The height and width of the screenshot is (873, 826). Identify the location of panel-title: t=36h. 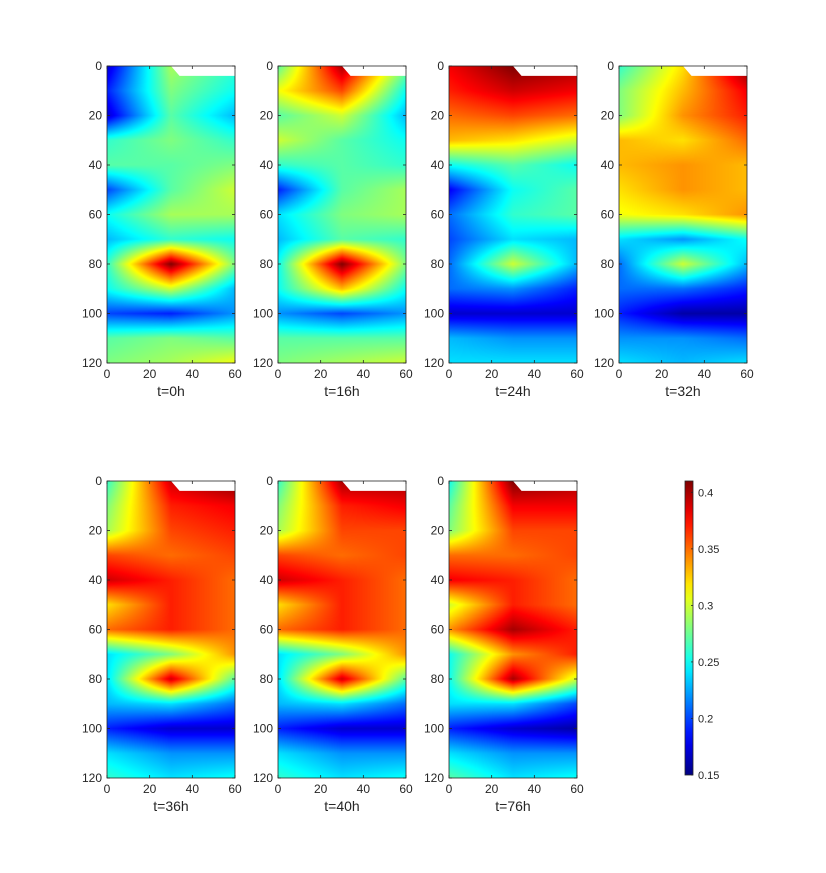
(170, 806).